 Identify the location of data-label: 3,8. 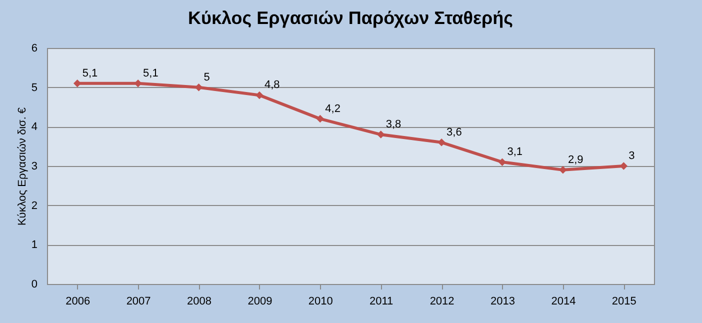
(394, 124).